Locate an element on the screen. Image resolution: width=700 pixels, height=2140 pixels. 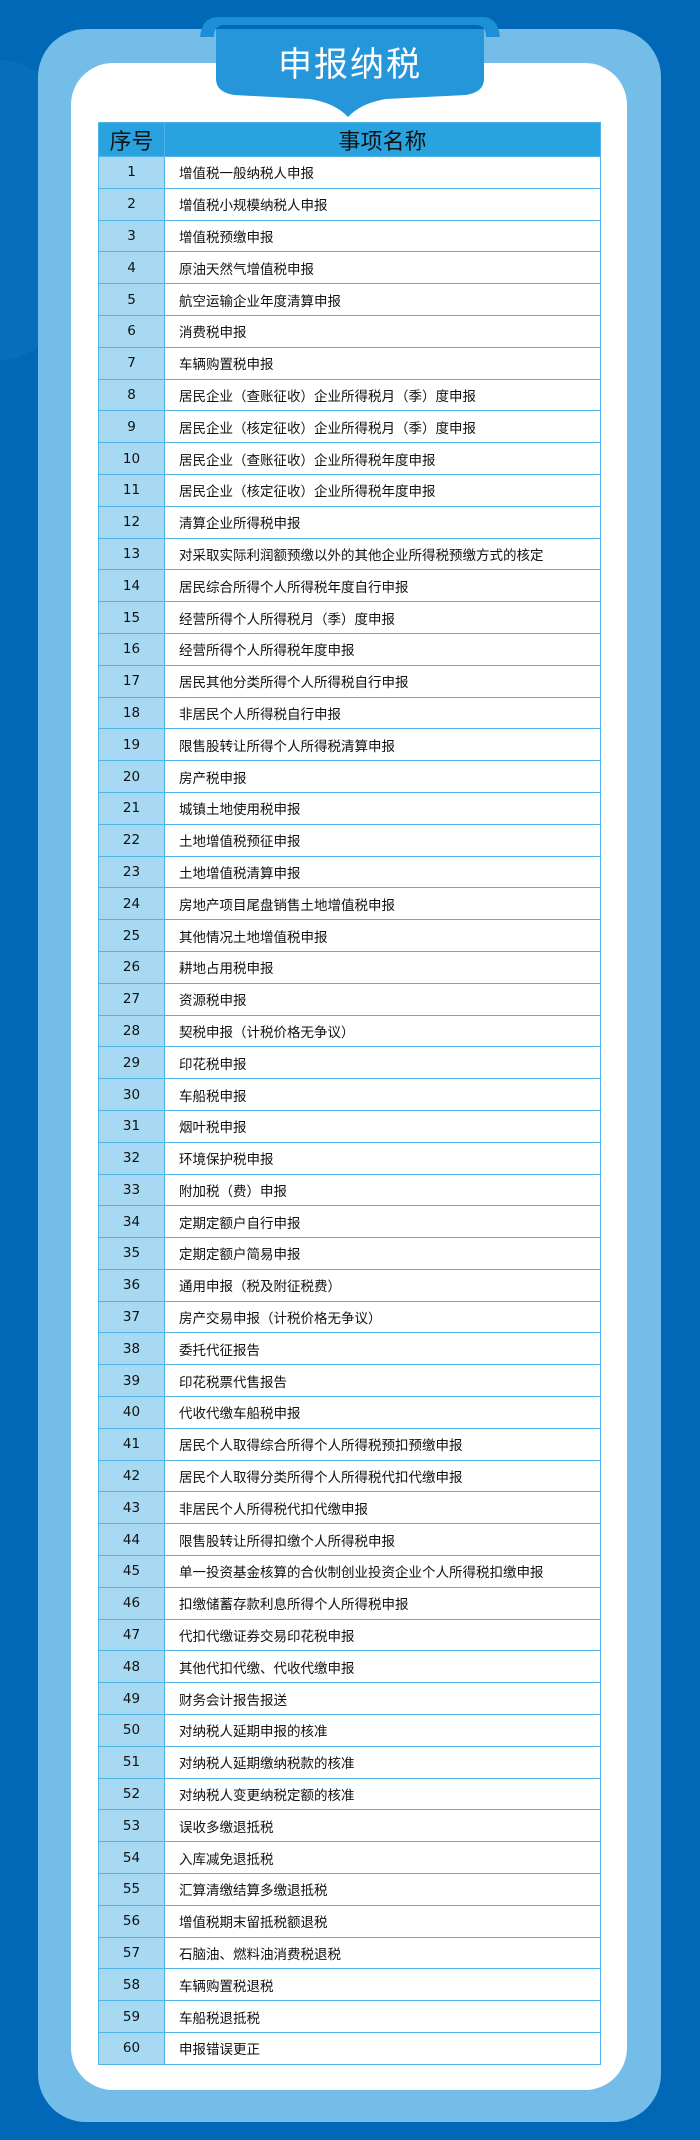
row-index: 28 is located at coordinates (131, 1031).